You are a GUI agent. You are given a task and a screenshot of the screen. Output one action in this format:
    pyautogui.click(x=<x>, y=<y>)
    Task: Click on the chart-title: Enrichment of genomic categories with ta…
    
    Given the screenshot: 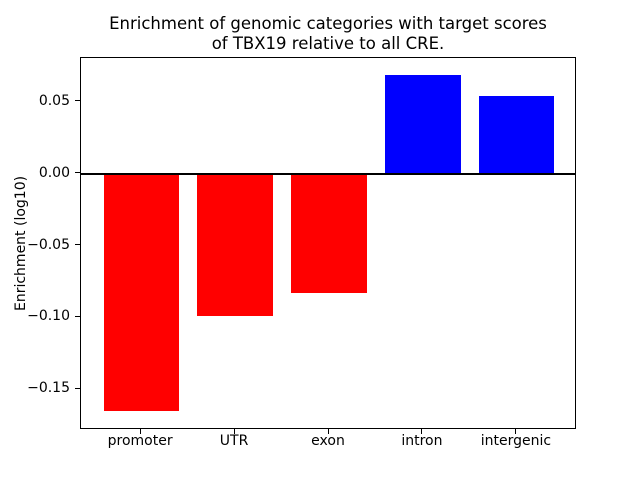 What is the action you would take?
    pyautogui.click(x=328, y=33)
    